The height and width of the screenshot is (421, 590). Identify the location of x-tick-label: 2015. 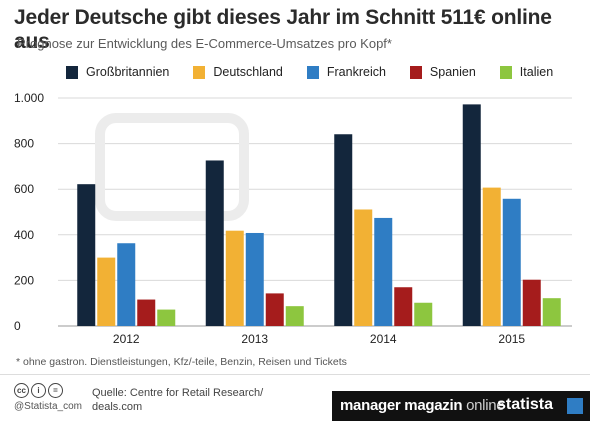
(511, 339).